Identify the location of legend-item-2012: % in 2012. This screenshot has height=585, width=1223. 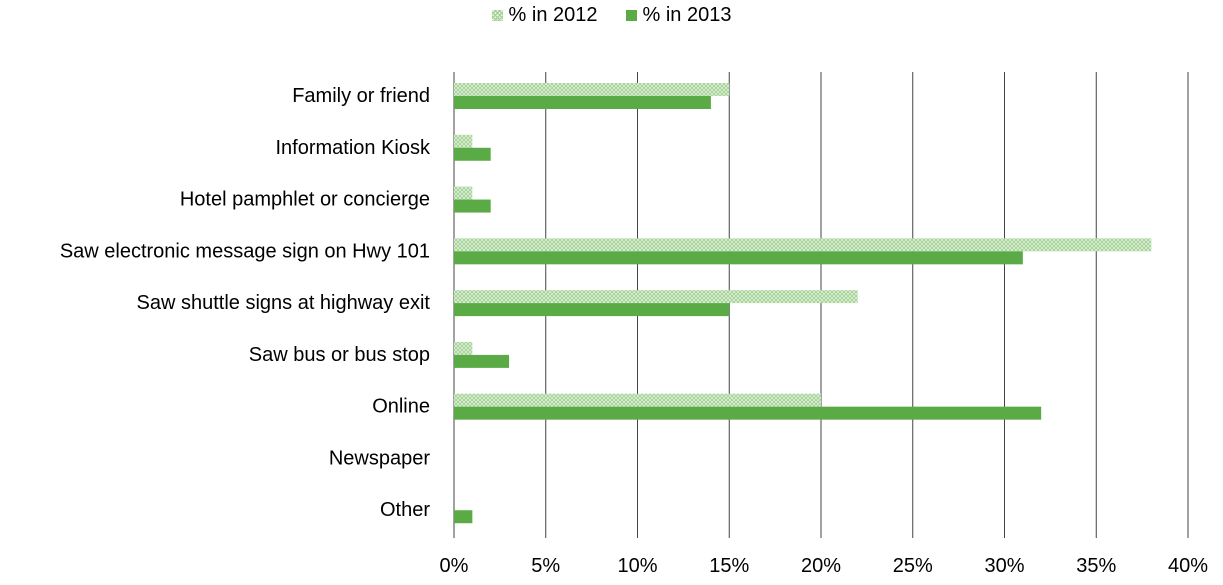
(544, 15).